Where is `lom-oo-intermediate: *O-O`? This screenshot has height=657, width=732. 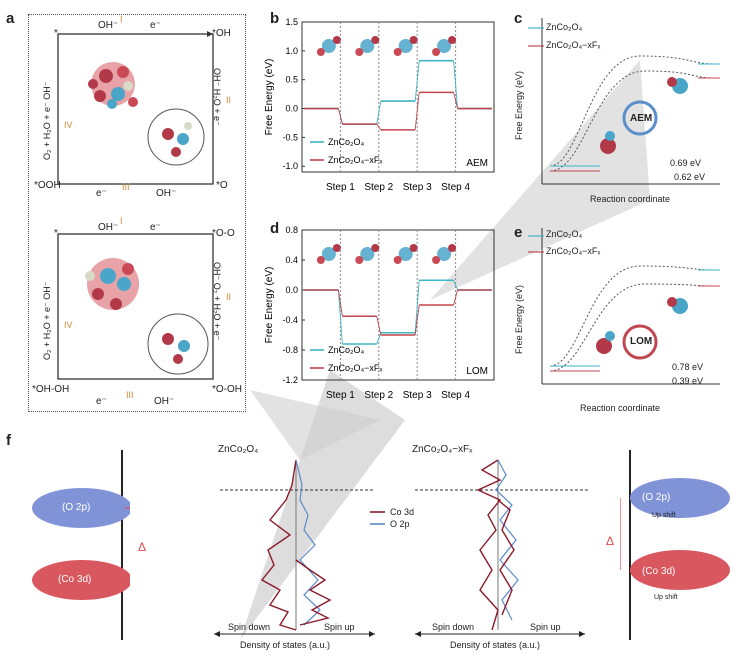
lom-oo-intermediate: *O-O is located at coordinates (223, 233).